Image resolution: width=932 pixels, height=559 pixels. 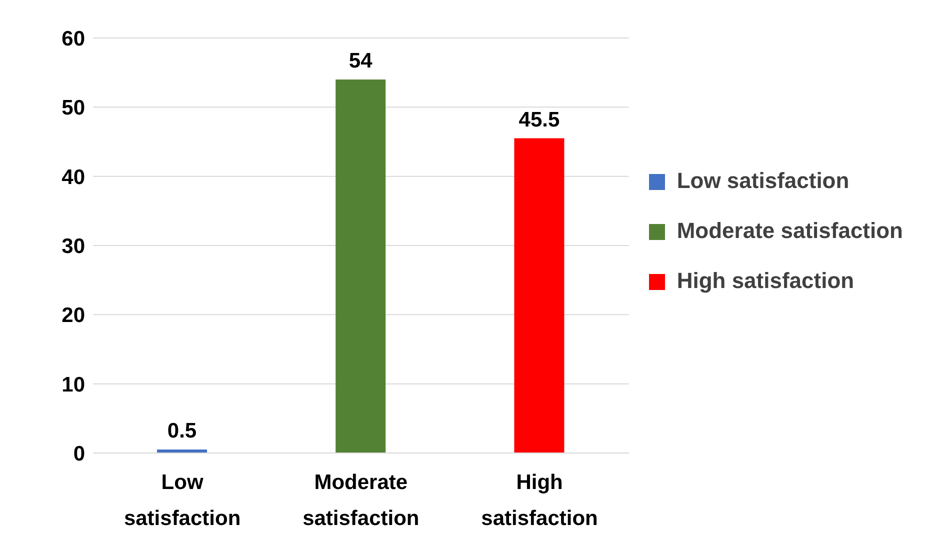 I want to click on y-tick-label: 10, so click(x=73, y=384).